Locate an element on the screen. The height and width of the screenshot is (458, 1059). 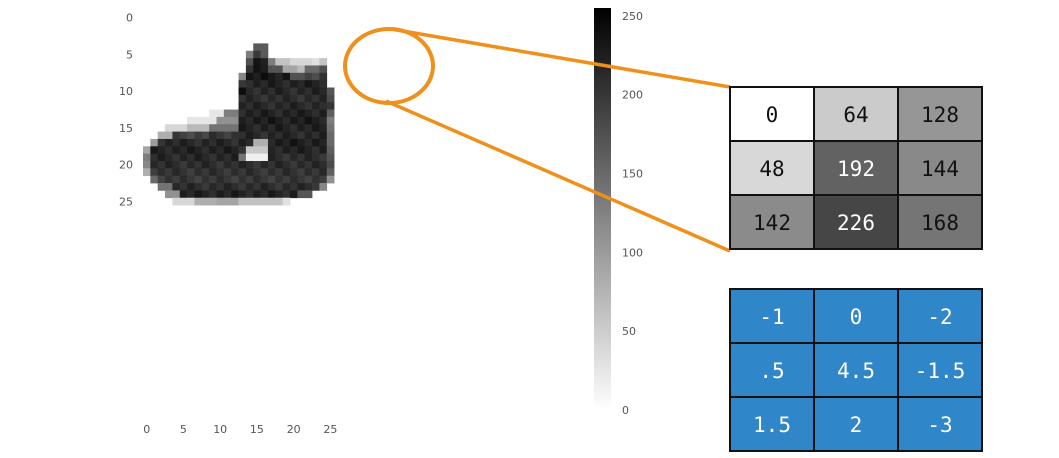
pixel-matrix-cell-value: 64 is located at coordinates (855, 115).